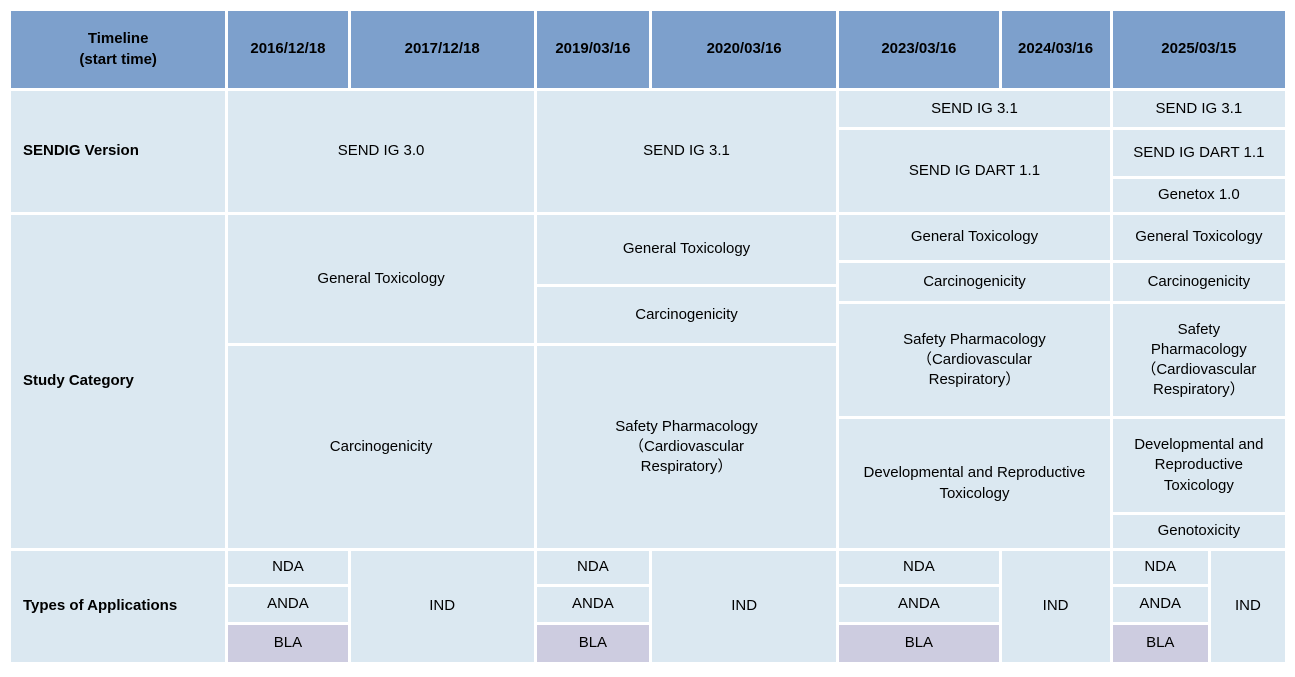 The height and width of the screenshot is (677, 1295). I want to click on study-2025-carcinogenicity-cell: Carcinogenicity, so click(1199, 282).